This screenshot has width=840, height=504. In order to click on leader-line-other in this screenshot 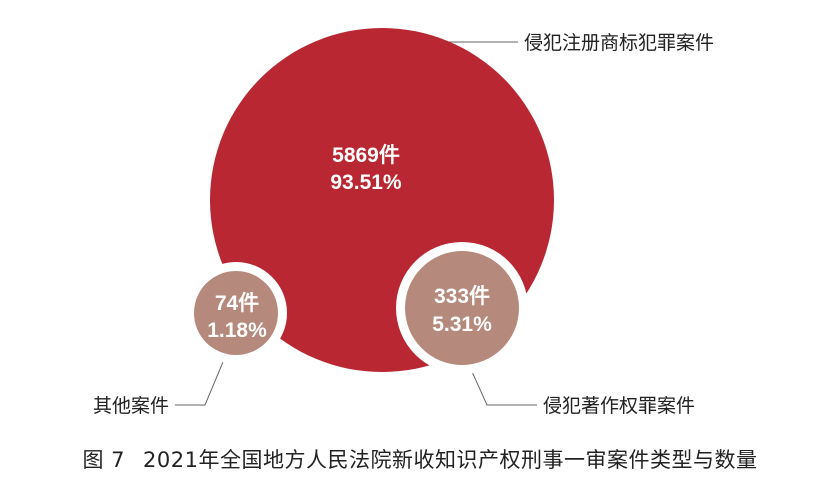, I will do `click(202, 377)`.